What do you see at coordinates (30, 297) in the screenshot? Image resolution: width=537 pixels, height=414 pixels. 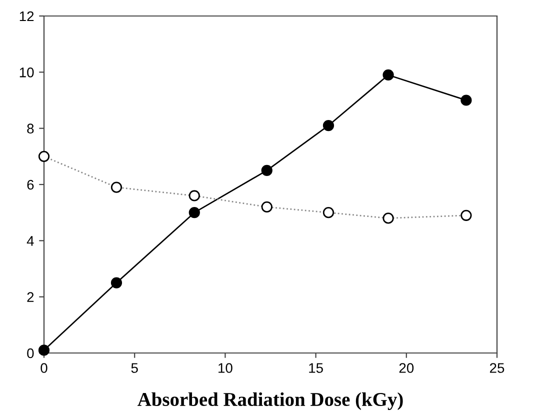 I see `y-tick-label: 2` at bounding box center [30, 297].